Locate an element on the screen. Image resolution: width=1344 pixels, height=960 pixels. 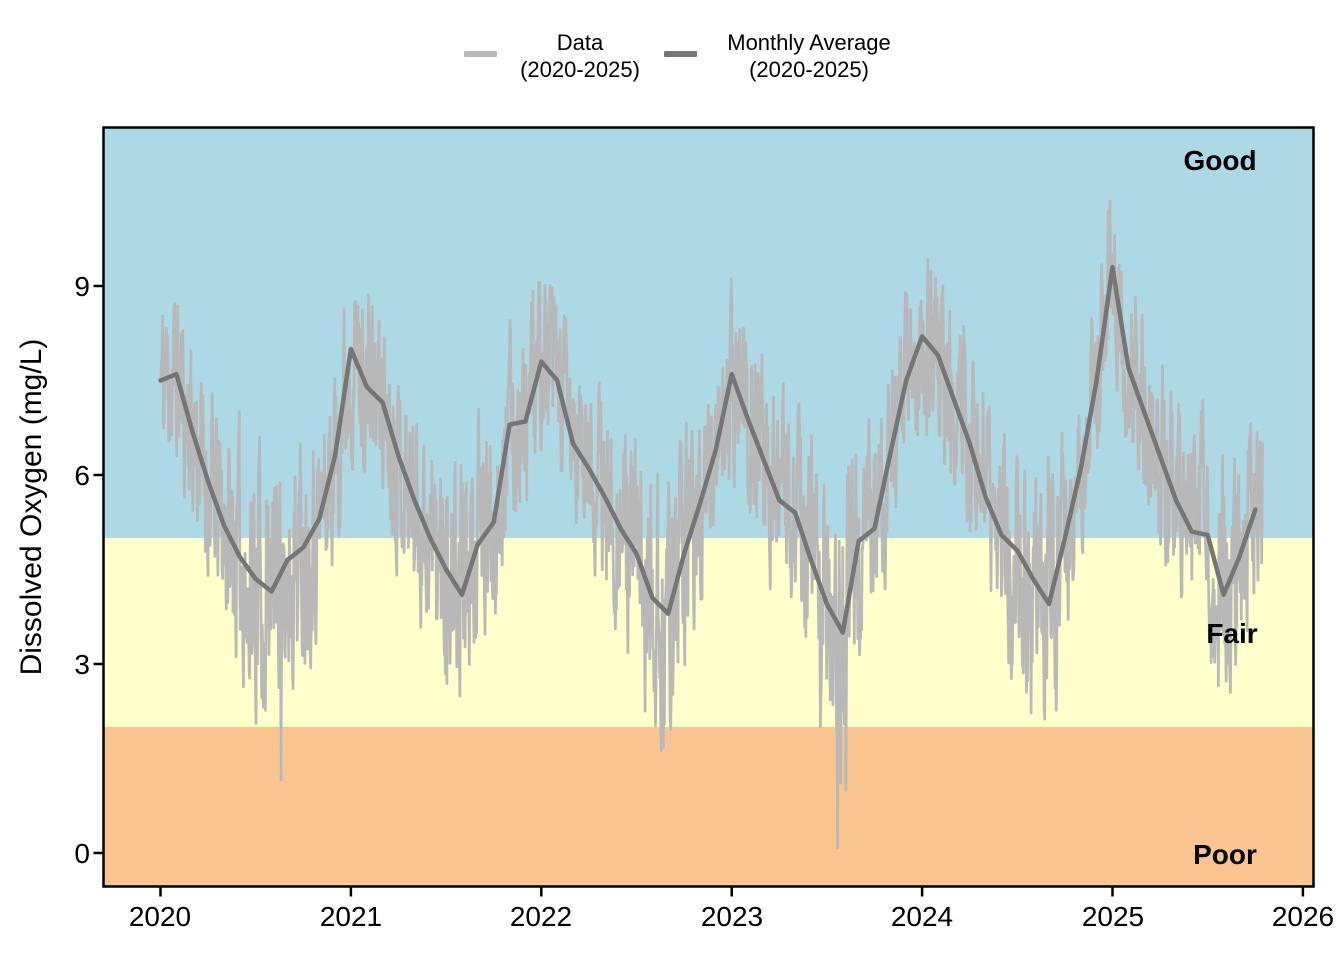
x-tick-label-2025: 2025 is located at coordinates (1113, 916).